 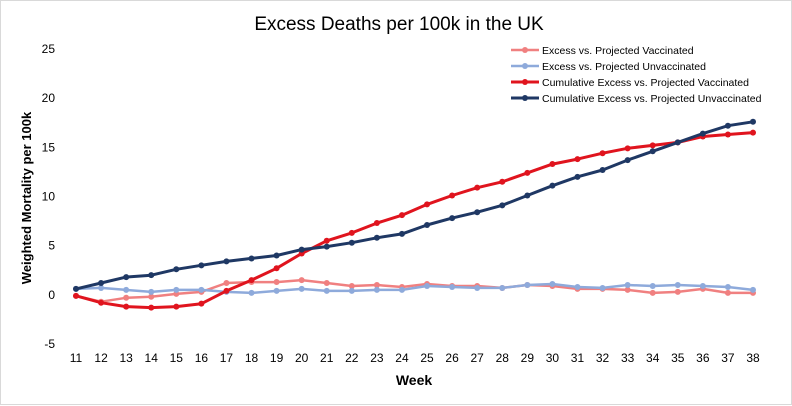 I want to click on x-tick-label: 21, so click(x=327, y=358).